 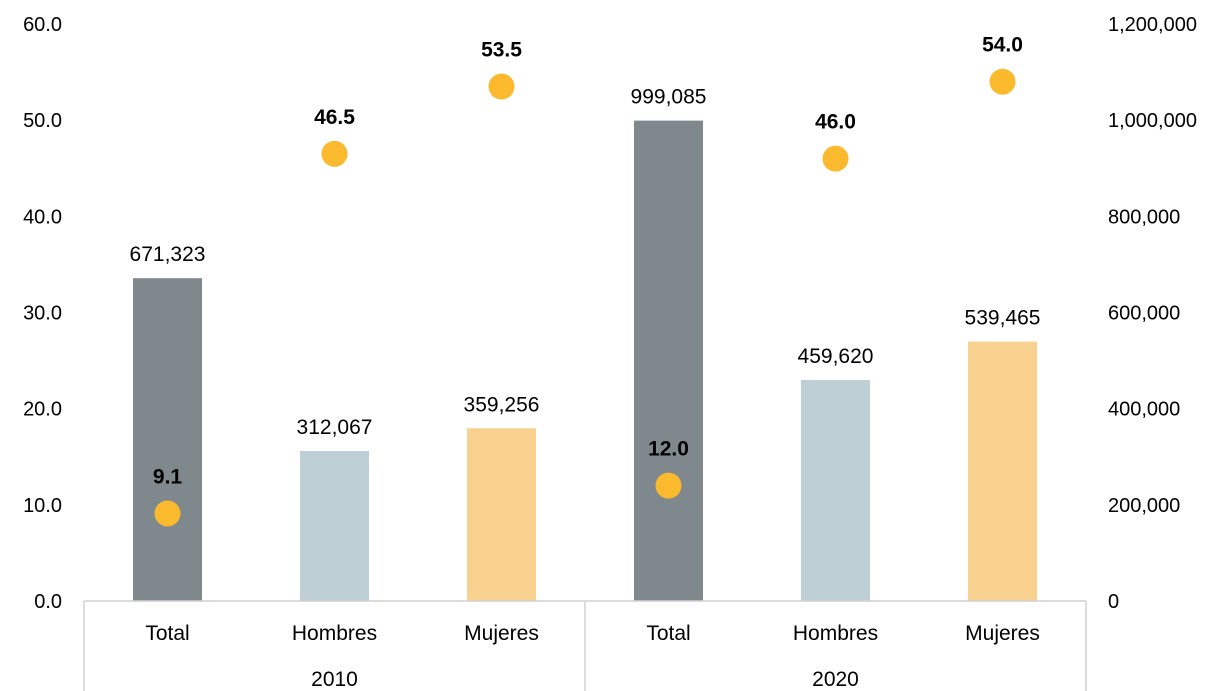 I want to click on point-data-label: 53.5, so click(x=501, y=50).